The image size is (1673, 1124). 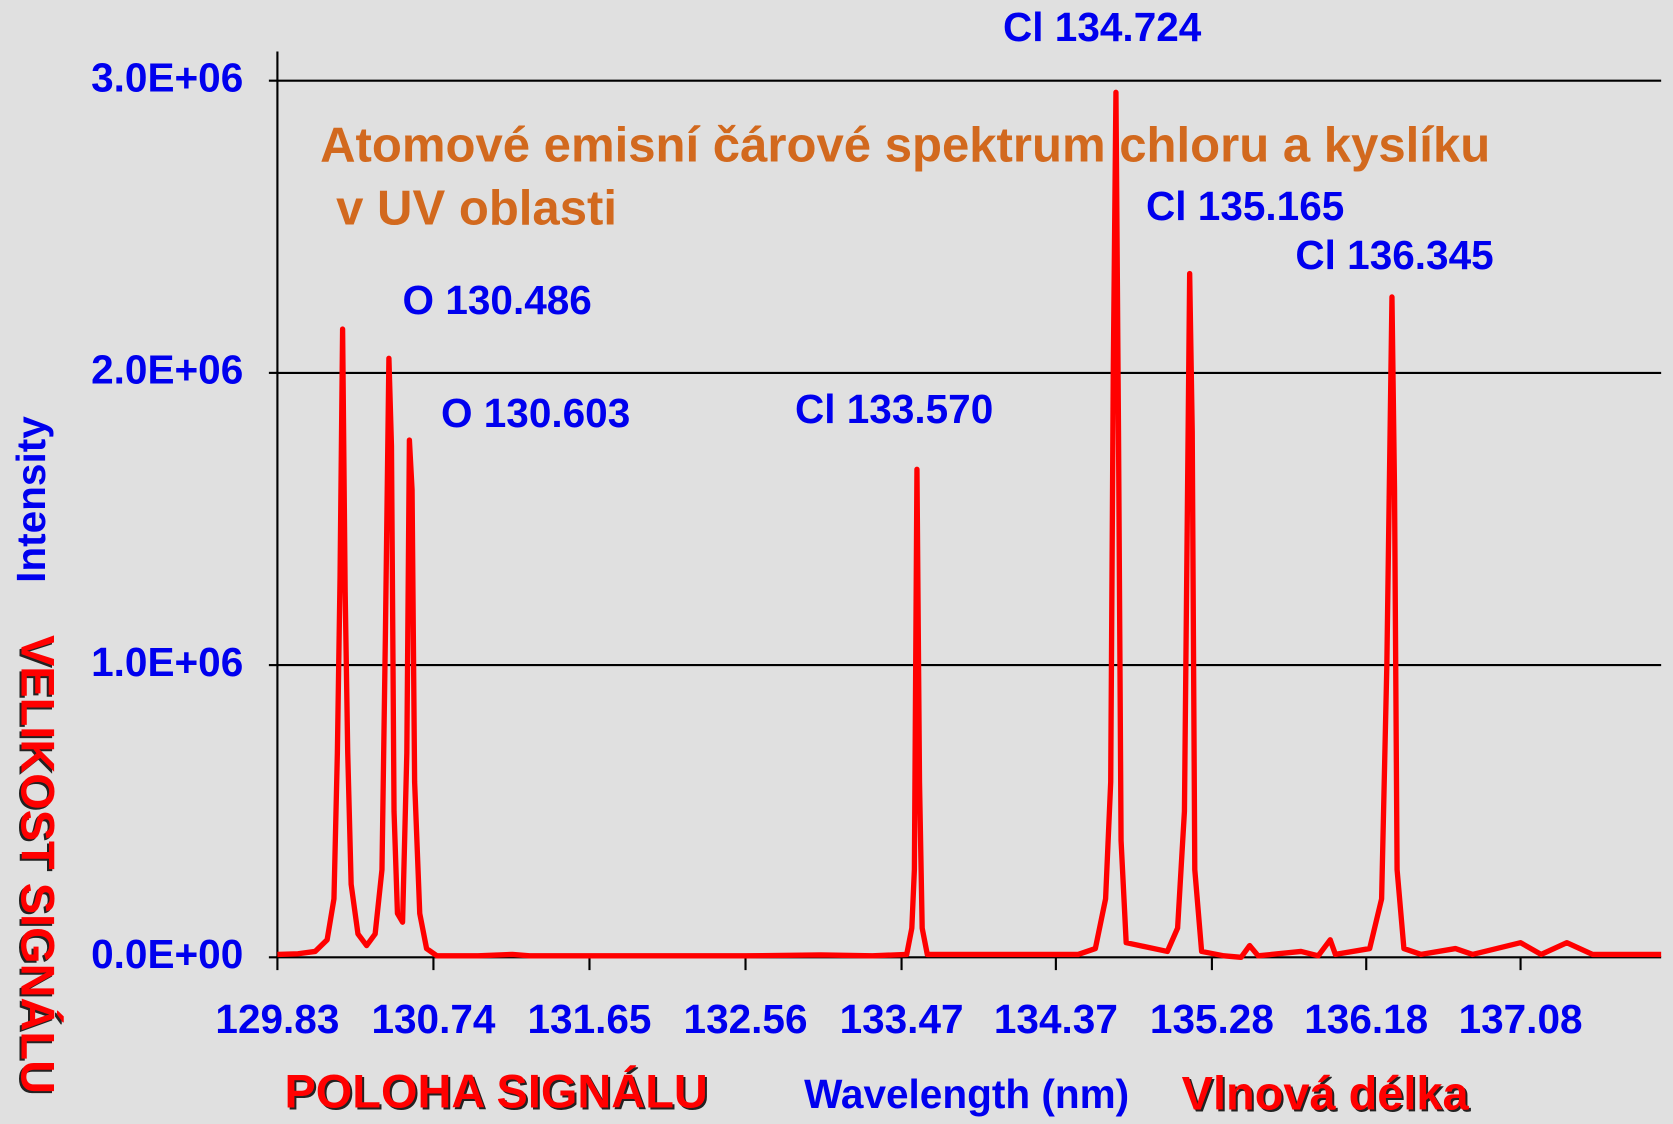 I want to click on x-tick-label: 133.47, so click(x=902, y=1019).